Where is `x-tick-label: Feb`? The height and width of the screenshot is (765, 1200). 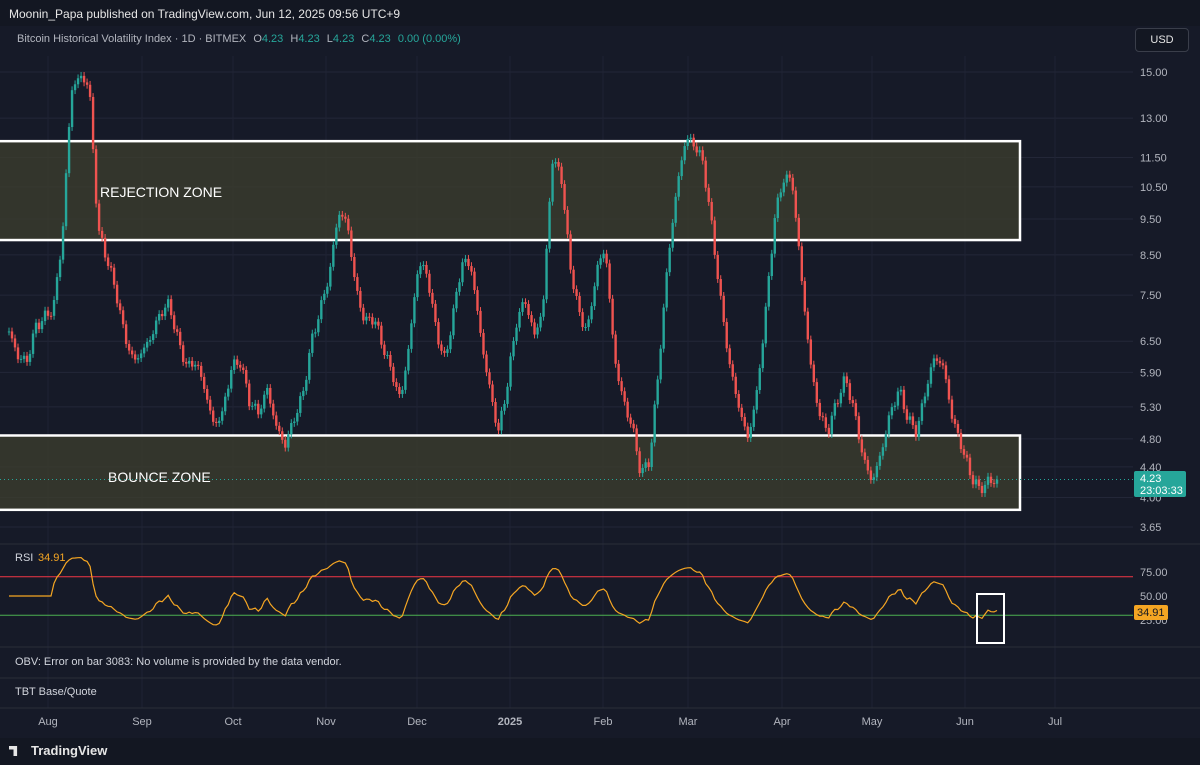
x-tick-label: Feb is located at coordinates (603, 722).